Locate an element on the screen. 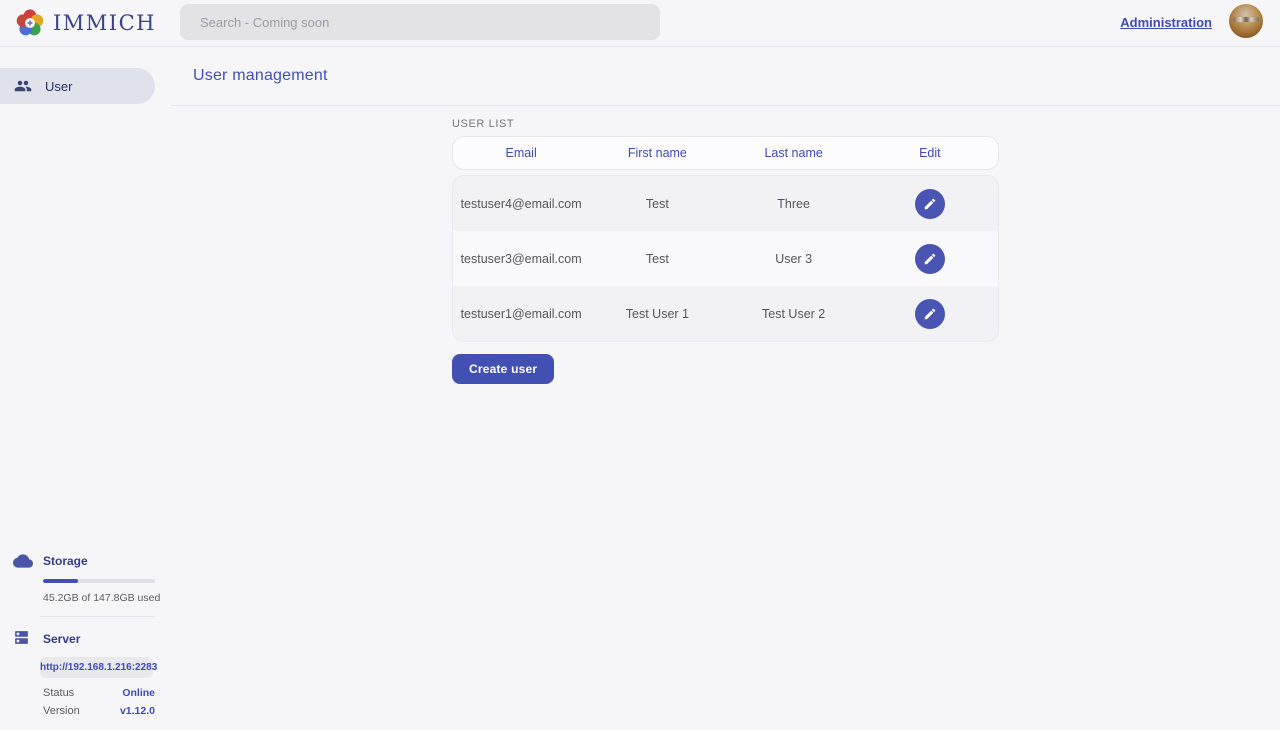 This screenshot has height=730, width=1280. user-email: testuser3@email.com is located at coordinates (521, 258).